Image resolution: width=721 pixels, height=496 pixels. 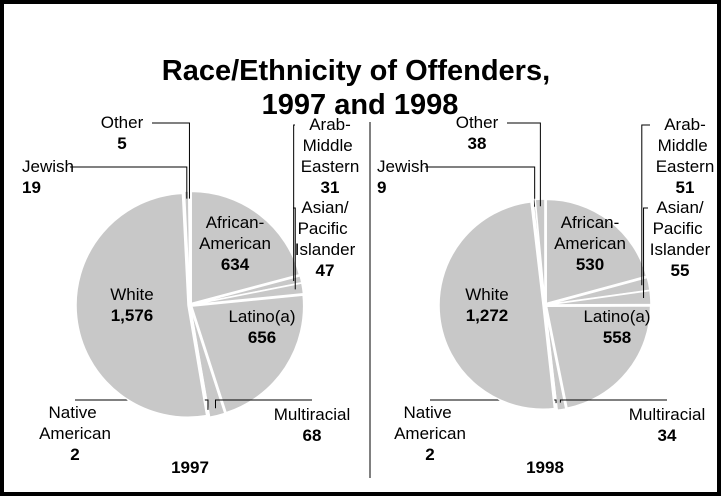 I want to click on slice-value: 34, so click(x=667, y=435).